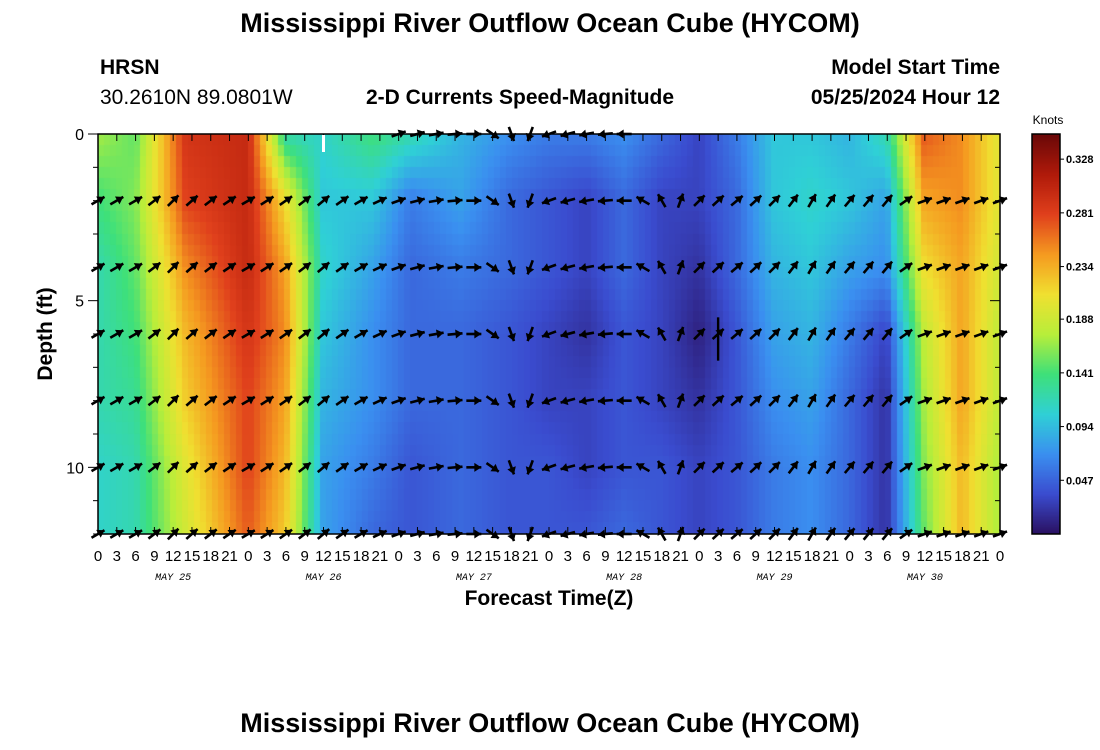 The height and width of the screenshot is (750, 1100). What do you see at coordinates (154, 556) in the screenshot?
I see `x-tick-label: 9` at bounding box center [154, 556].